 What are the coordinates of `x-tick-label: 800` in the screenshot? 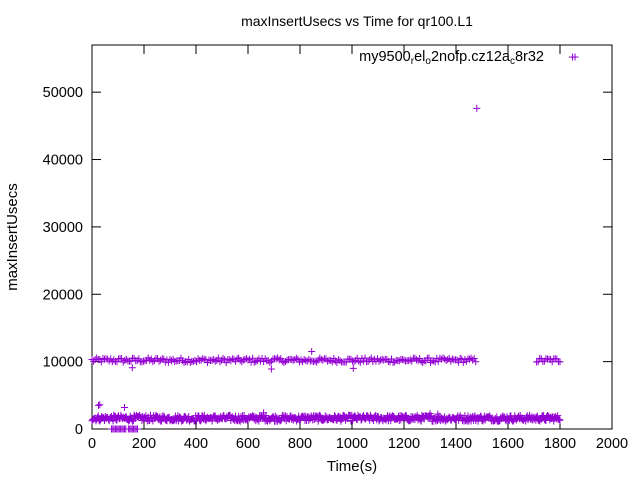 It's located at (300, 444).